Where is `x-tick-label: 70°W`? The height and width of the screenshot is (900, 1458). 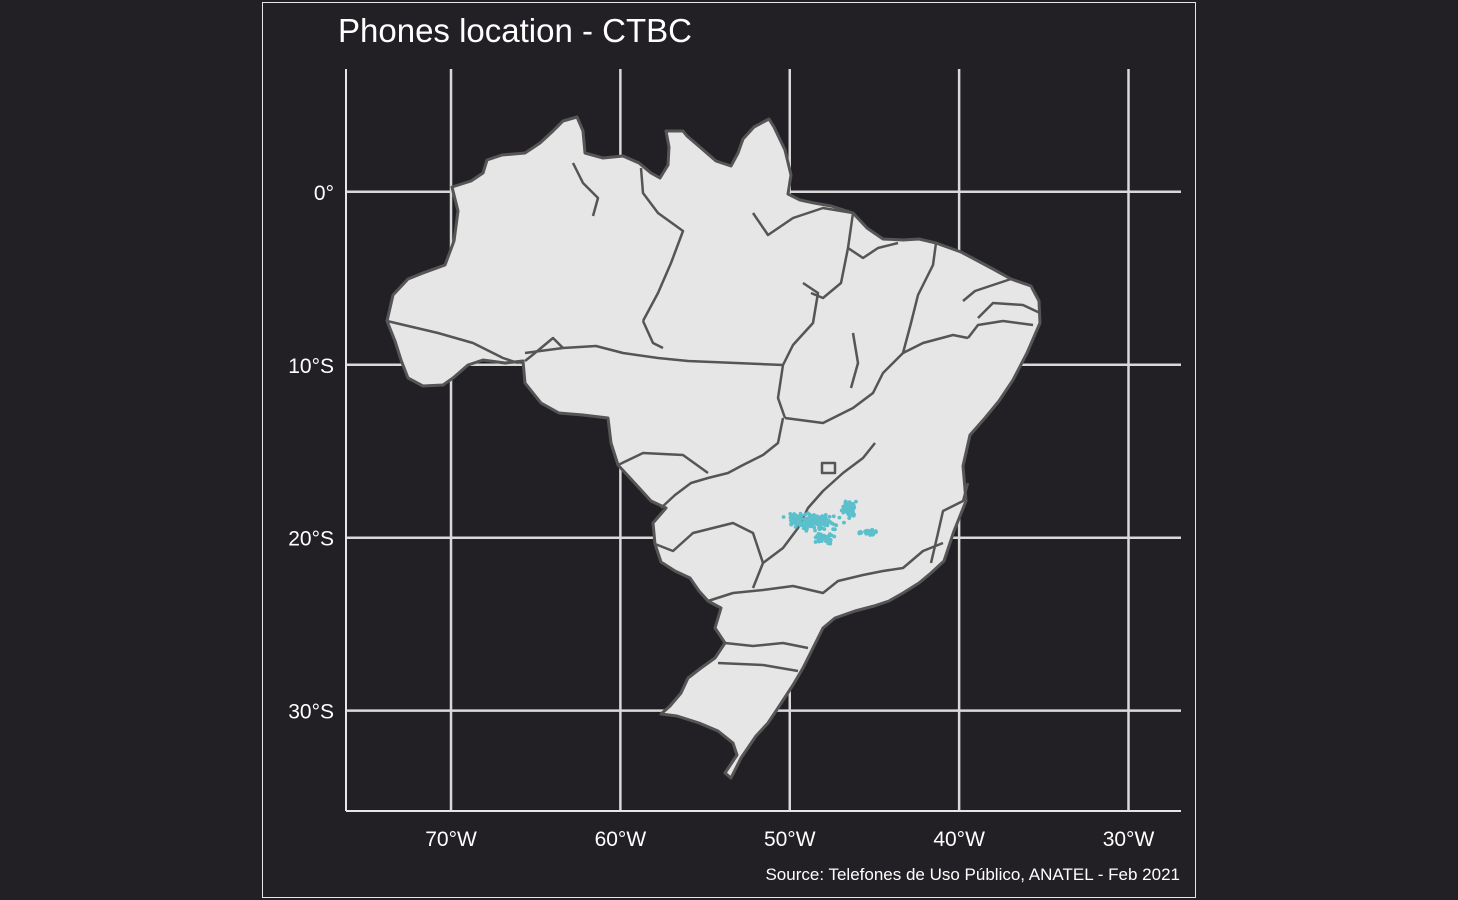
x-tick-label: 70°W is located at coordinates (451, 839).